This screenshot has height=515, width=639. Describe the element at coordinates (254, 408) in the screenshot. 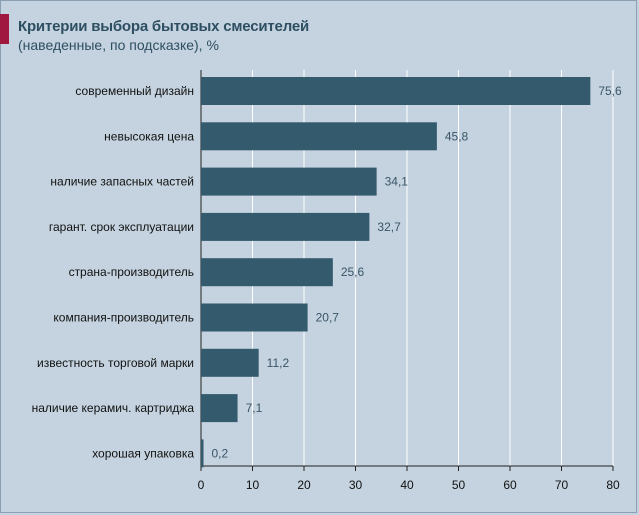

I see `data-label: 7,1` at that location.